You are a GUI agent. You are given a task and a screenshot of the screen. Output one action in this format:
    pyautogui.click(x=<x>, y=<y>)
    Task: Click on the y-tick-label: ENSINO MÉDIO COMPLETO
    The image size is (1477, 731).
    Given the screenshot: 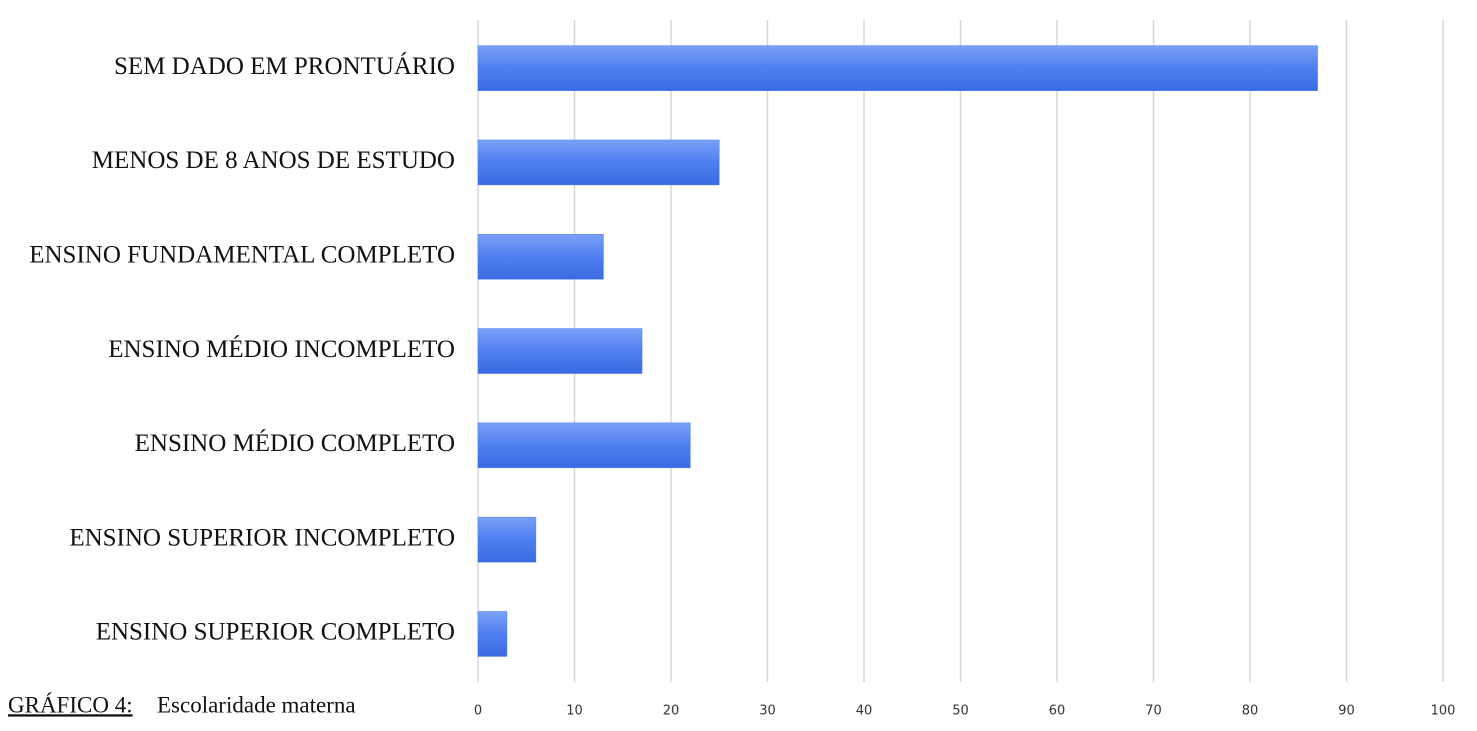 What is the action you would take?
    pyautogui.click(x=295, y=443)
    